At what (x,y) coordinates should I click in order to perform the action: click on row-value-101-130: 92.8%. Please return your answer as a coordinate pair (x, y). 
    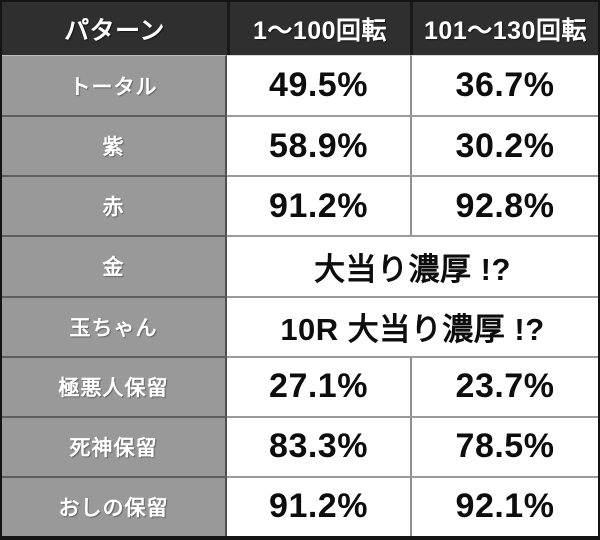
    Looking at the image, I should click on (504, 205).